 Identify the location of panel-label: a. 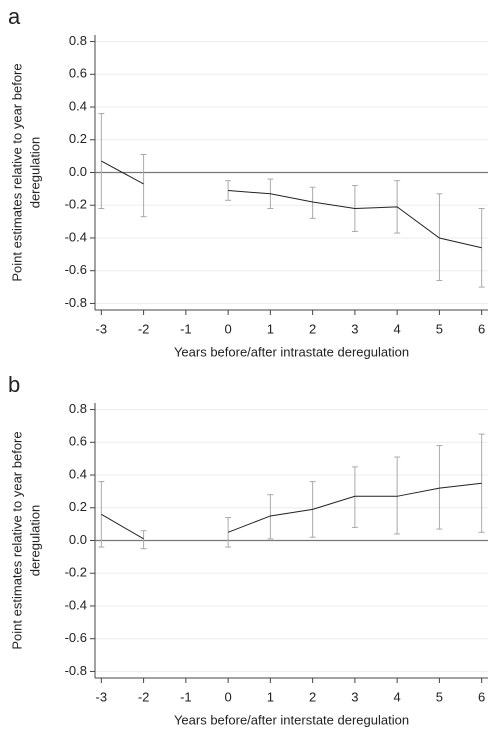
(14, 16).